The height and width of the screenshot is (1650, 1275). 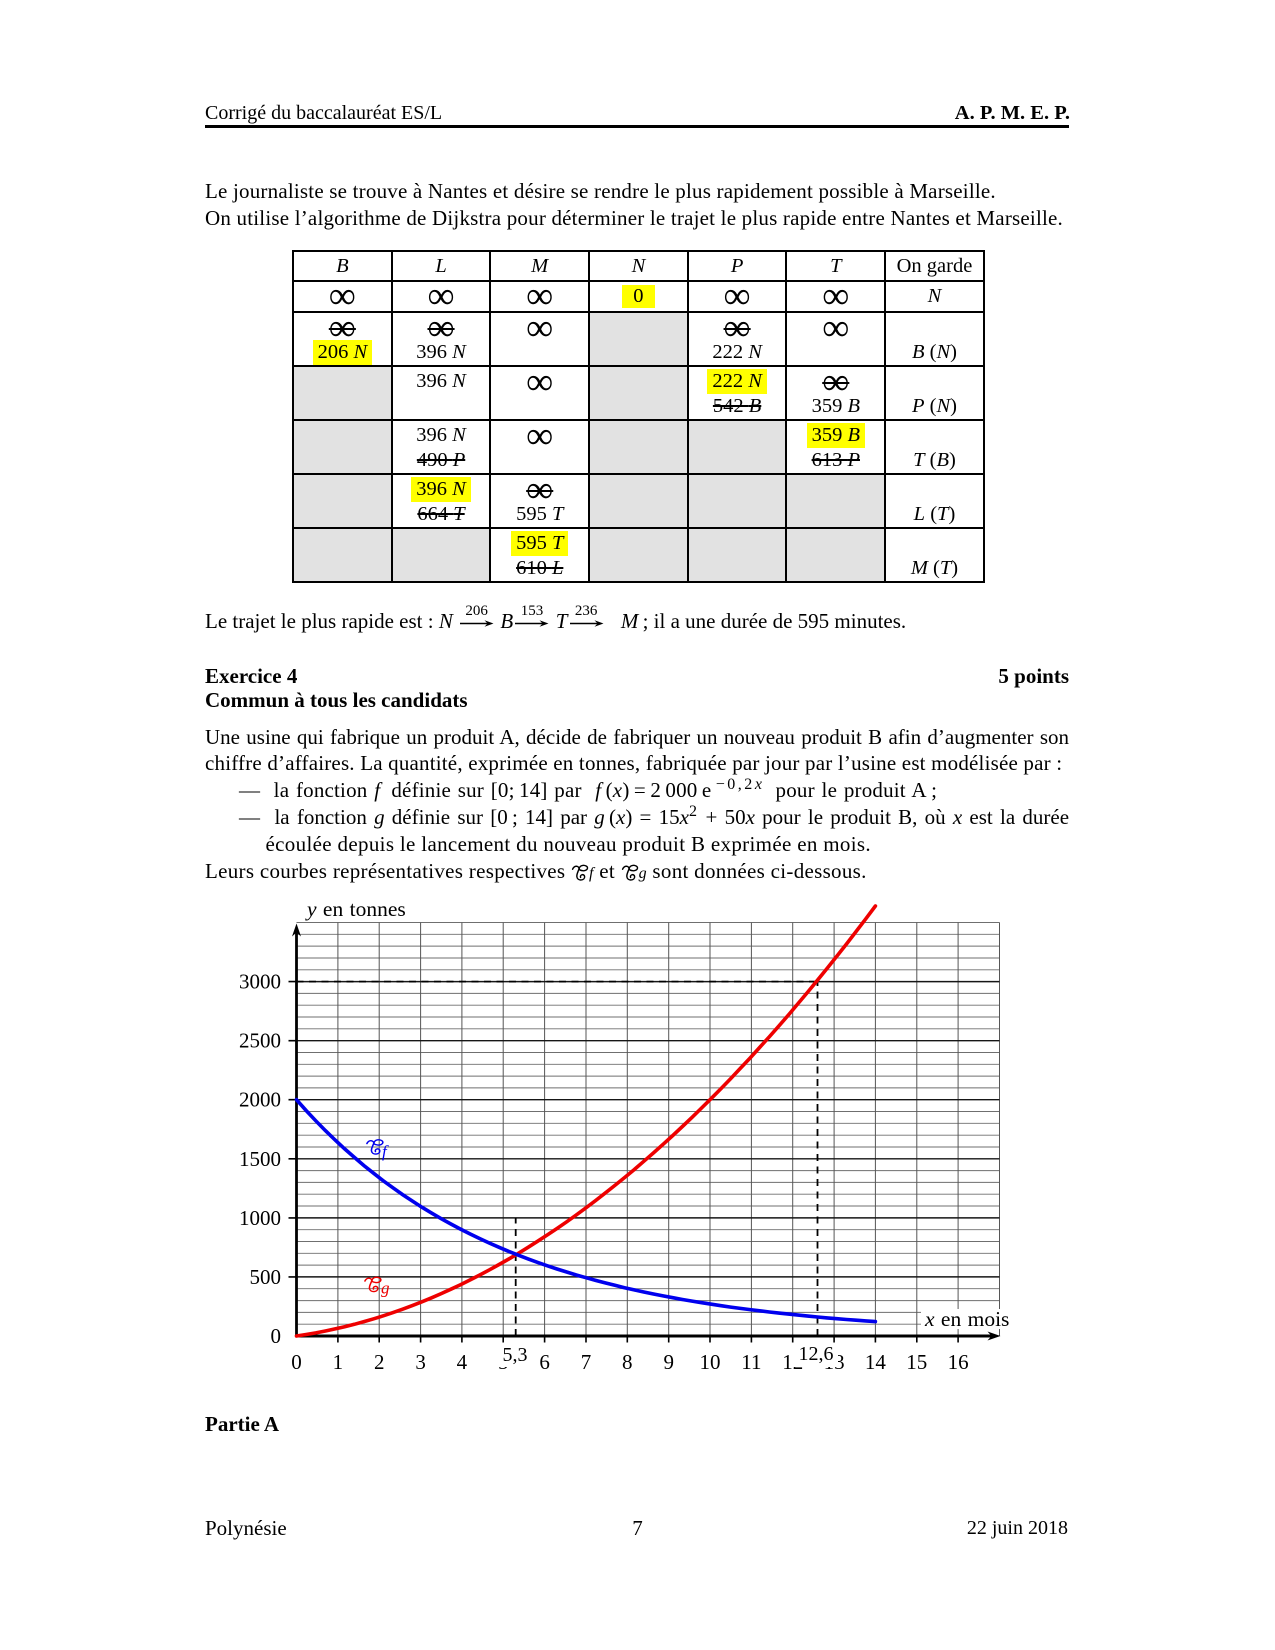 I want to click on svg-text: 4, so click(x=462, y=1362).